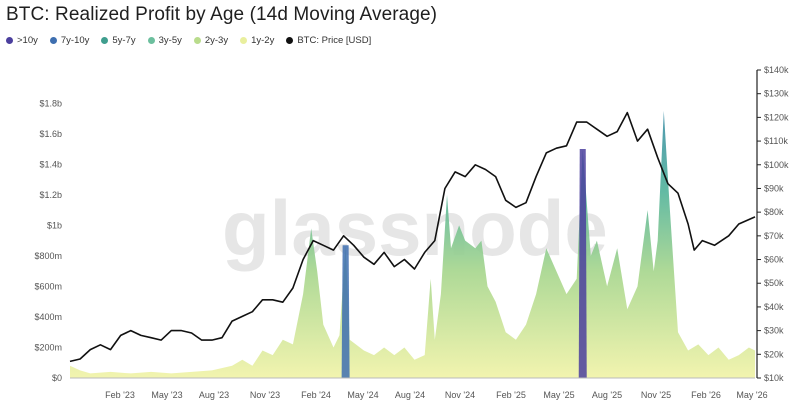 The height and width of the screenshot is (412, 800). What do you see at coordinates (410, 395) in the screenshot?
I see `x-tick-label: Aug '24` at bounding box center [410, 395].